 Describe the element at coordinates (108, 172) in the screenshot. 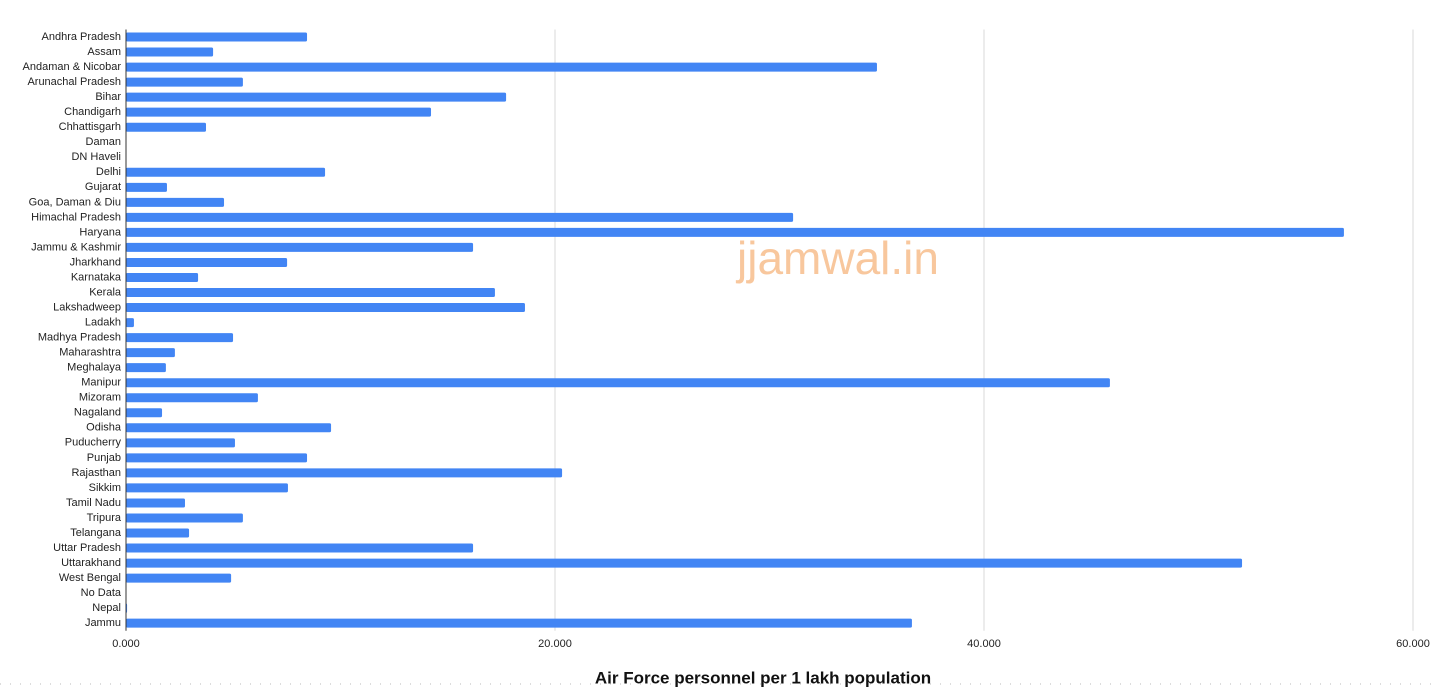

I see `y-tick-label: Delhi` at that location.